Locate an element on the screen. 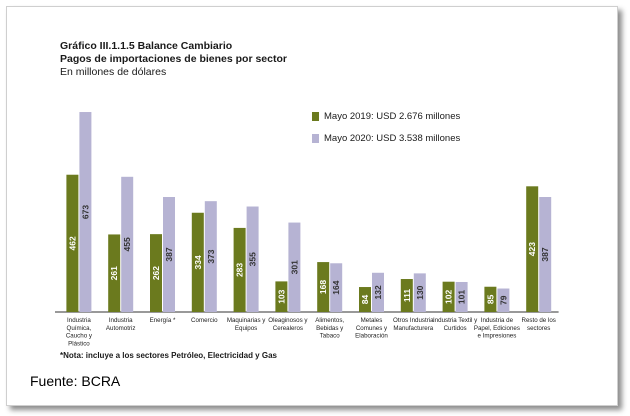  data-label-2020-10: 79 is located at coordinates (503, 300).